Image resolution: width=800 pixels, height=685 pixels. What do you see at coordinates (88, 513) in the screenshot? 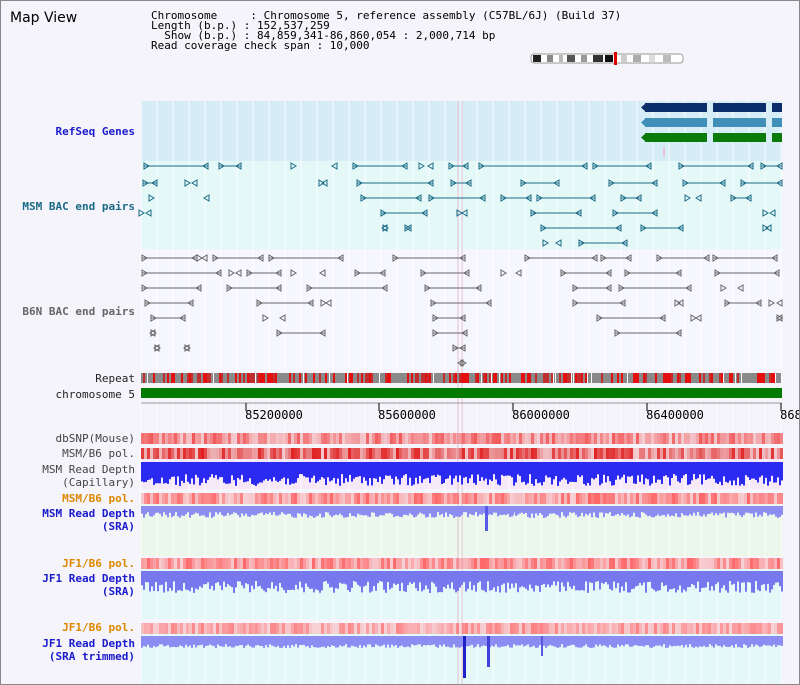
I see `track-label-msm-depth-sra: MSM Read Depth` at bounding box center [88, 513].